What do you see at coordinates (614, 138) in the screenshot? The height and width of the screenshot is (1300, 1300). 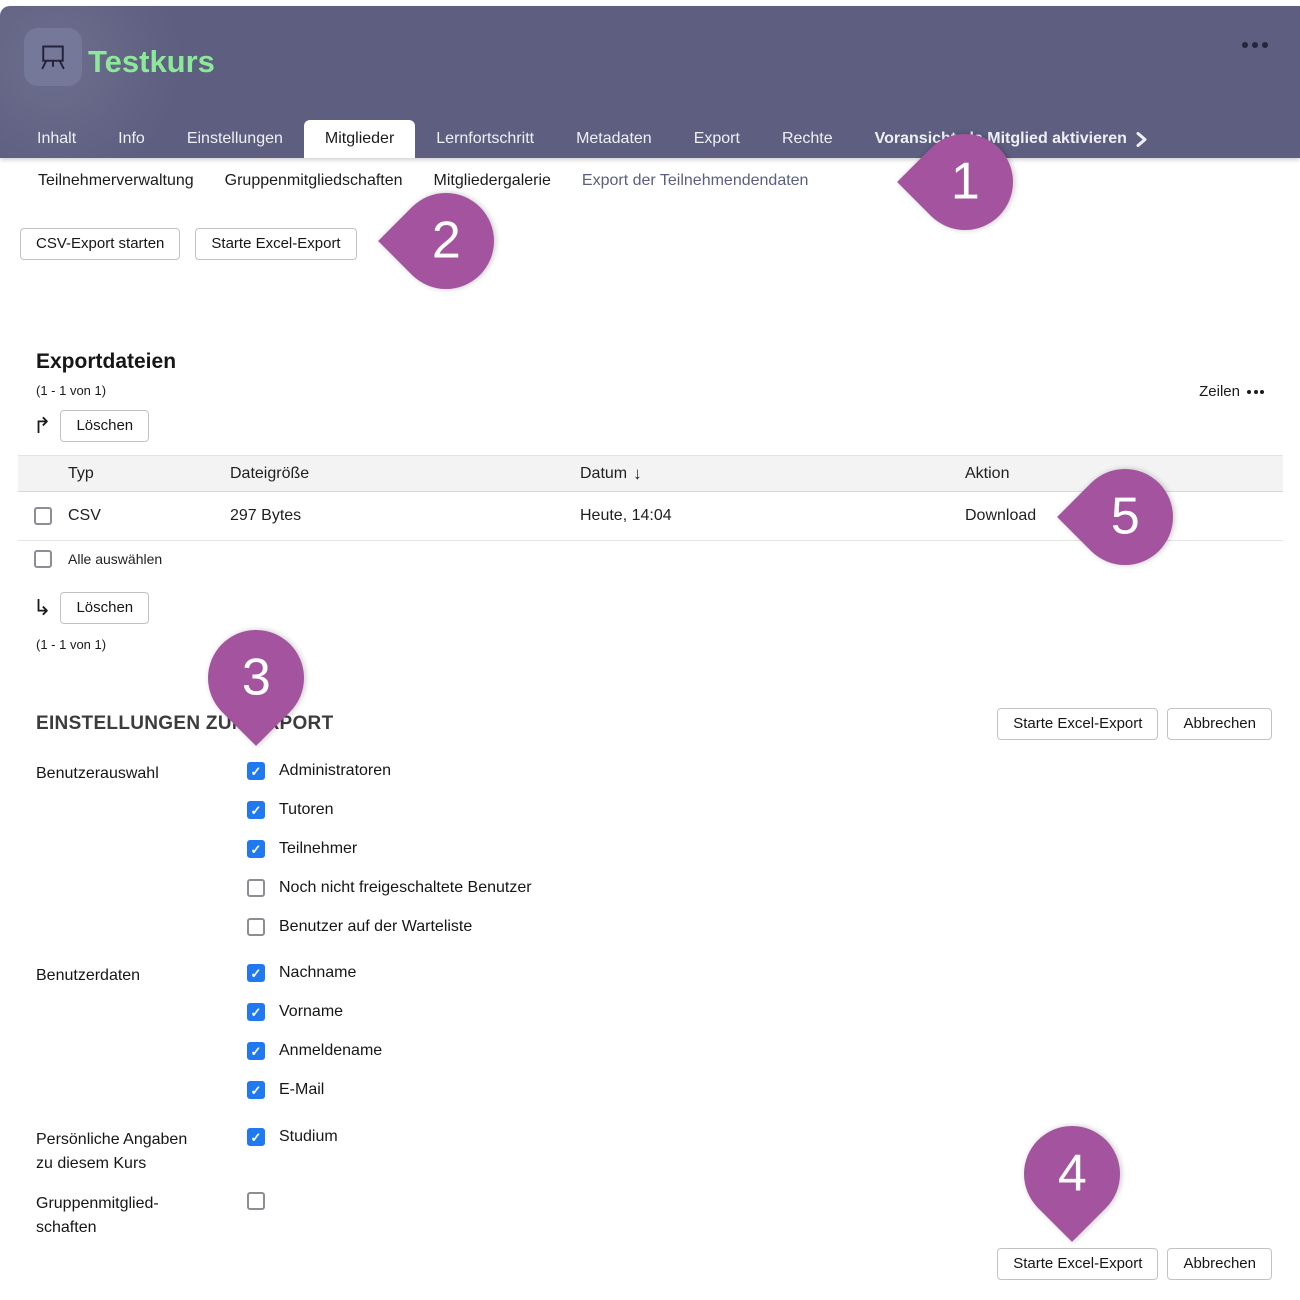 I see `tab-metadaten: Metadaten` at bounding box center [614, 138].